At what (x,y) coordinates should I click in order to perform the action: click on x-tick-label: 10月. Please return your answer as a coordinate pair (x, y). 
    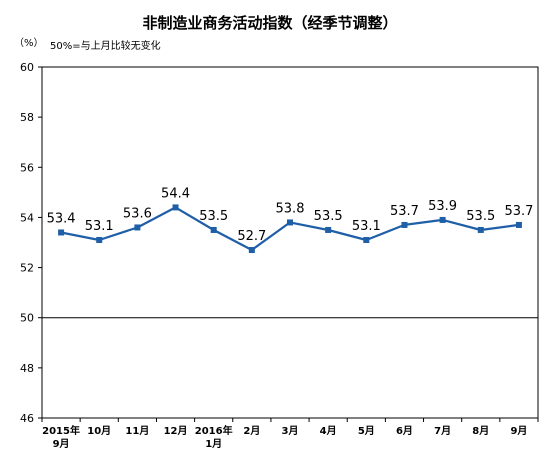
    Looking at the image, I should click on (99, 431).